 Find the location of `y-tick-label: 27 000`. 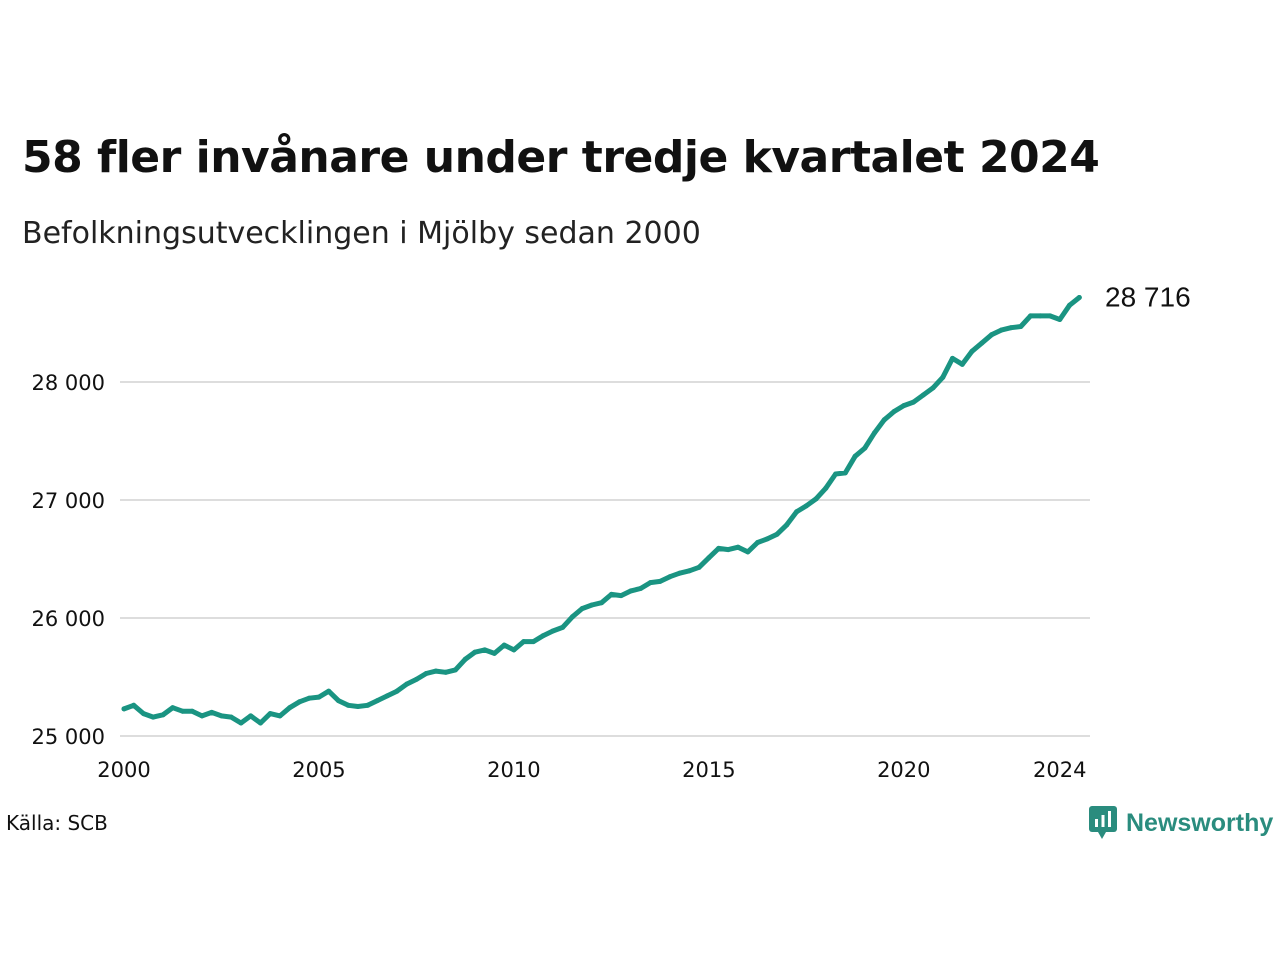

y-tick-label: 27 000 is located at coordinates (68, 501).